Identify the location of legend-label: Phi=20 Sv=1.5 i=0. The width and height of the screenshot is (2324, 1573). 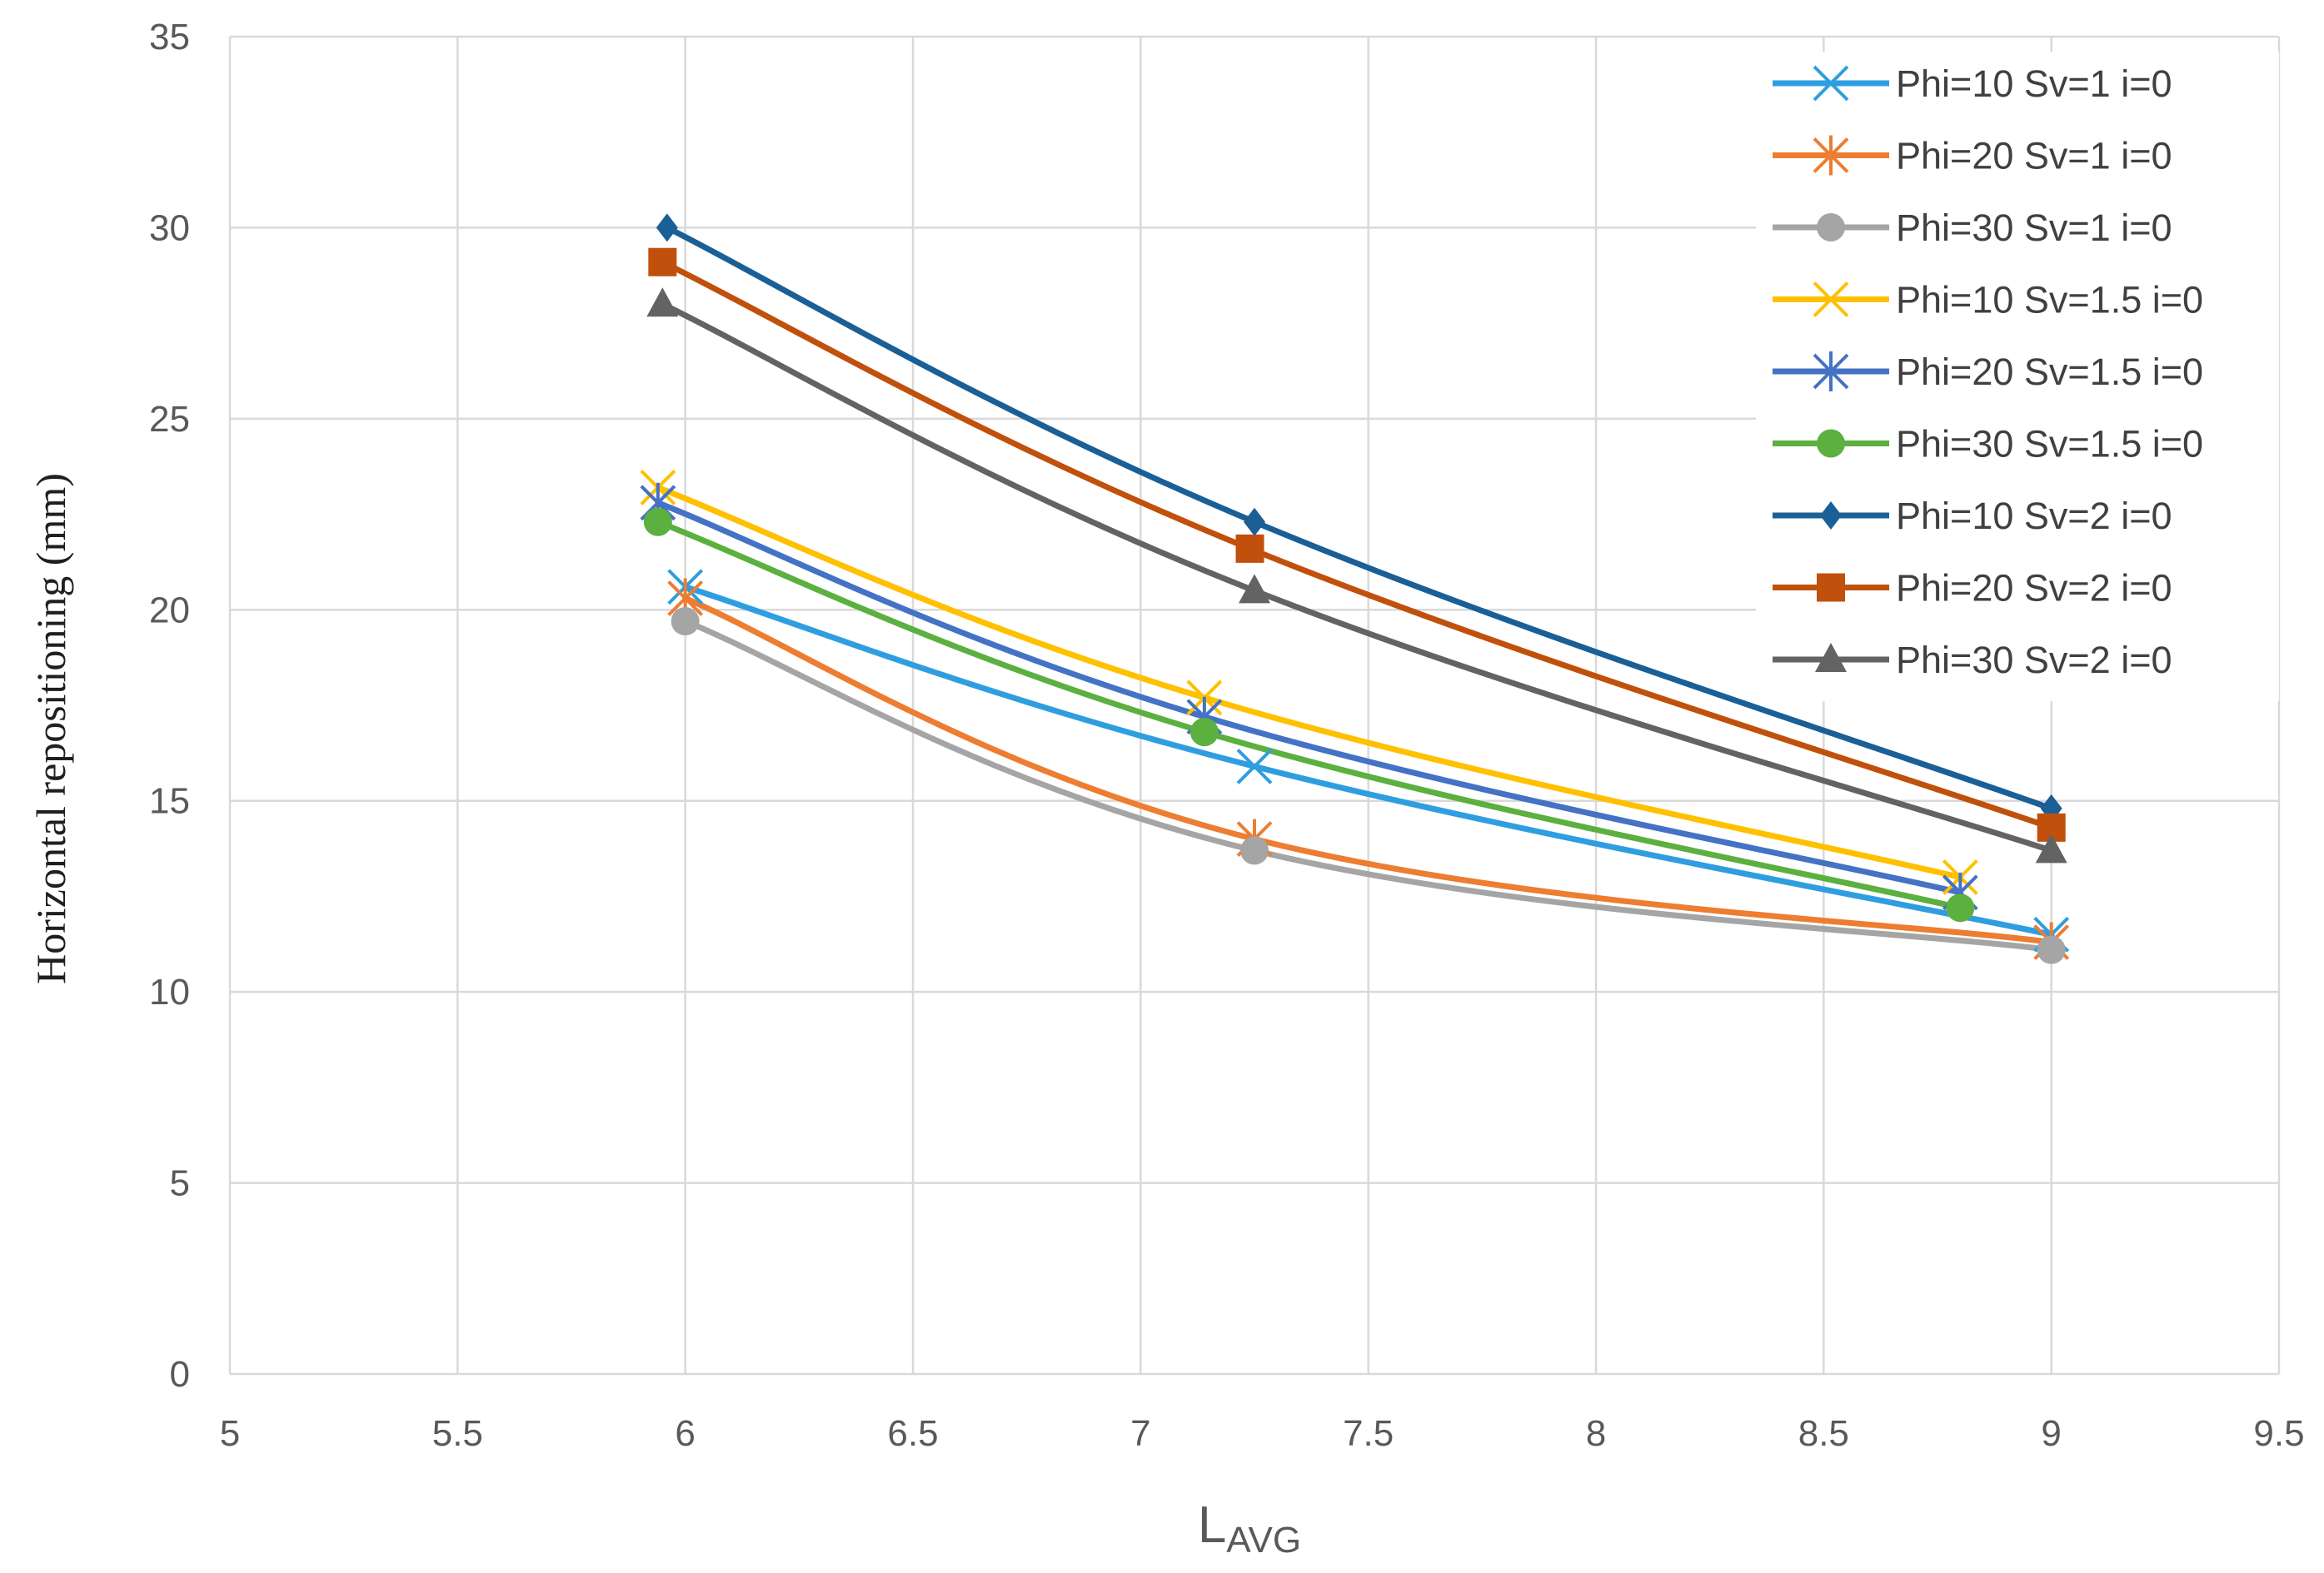
(2049, 372).